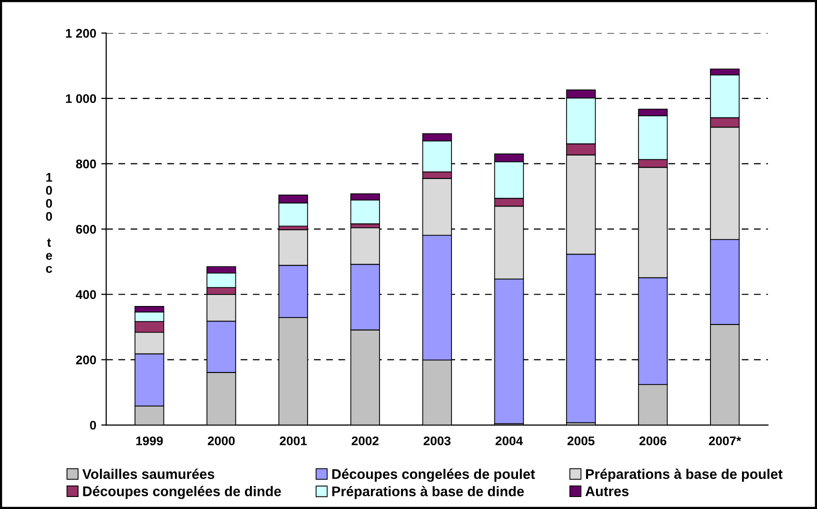 The height and width of the screenshot is (509, 817). Describe the element at coordinates (49, 223) in the screenshot. I see `text: 1000 tec` at that location.